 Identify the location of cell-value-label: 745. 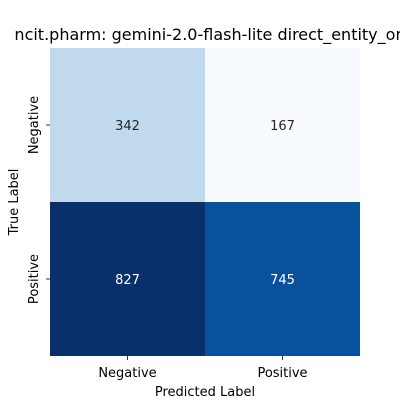
(282, 280).